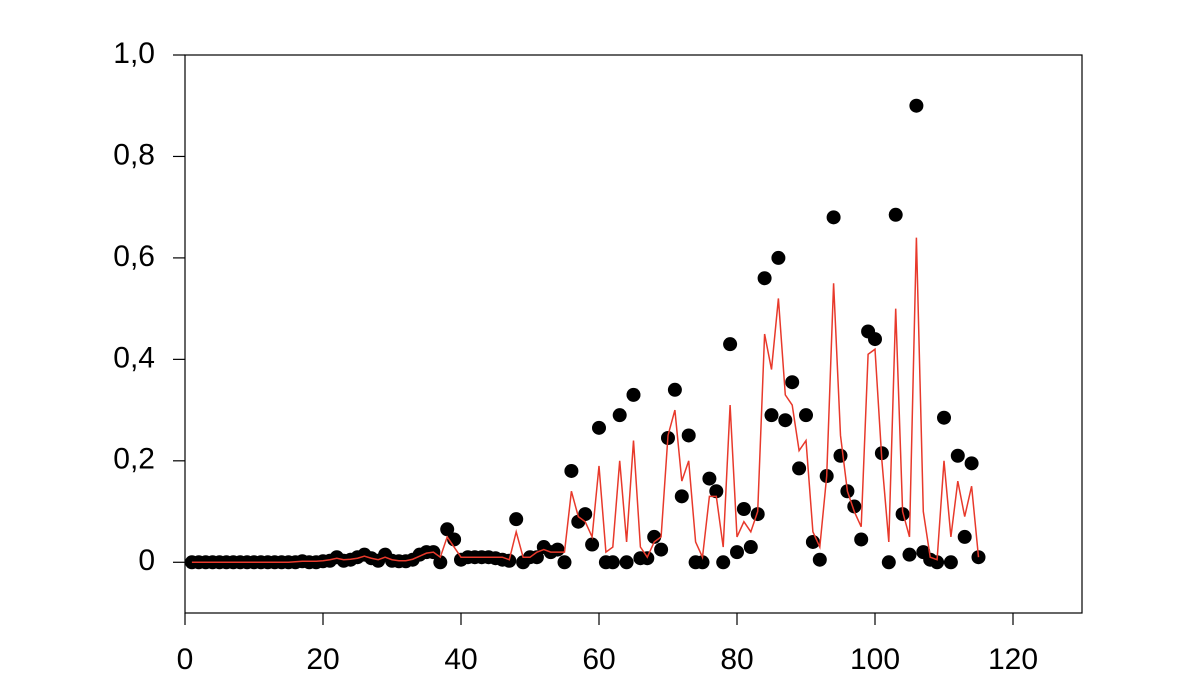 This screenshot has width=1198, height=696. Describe the element at coordinates (134, 459) in the screenshot. I see `y-tick-label: 0,2` at that location.